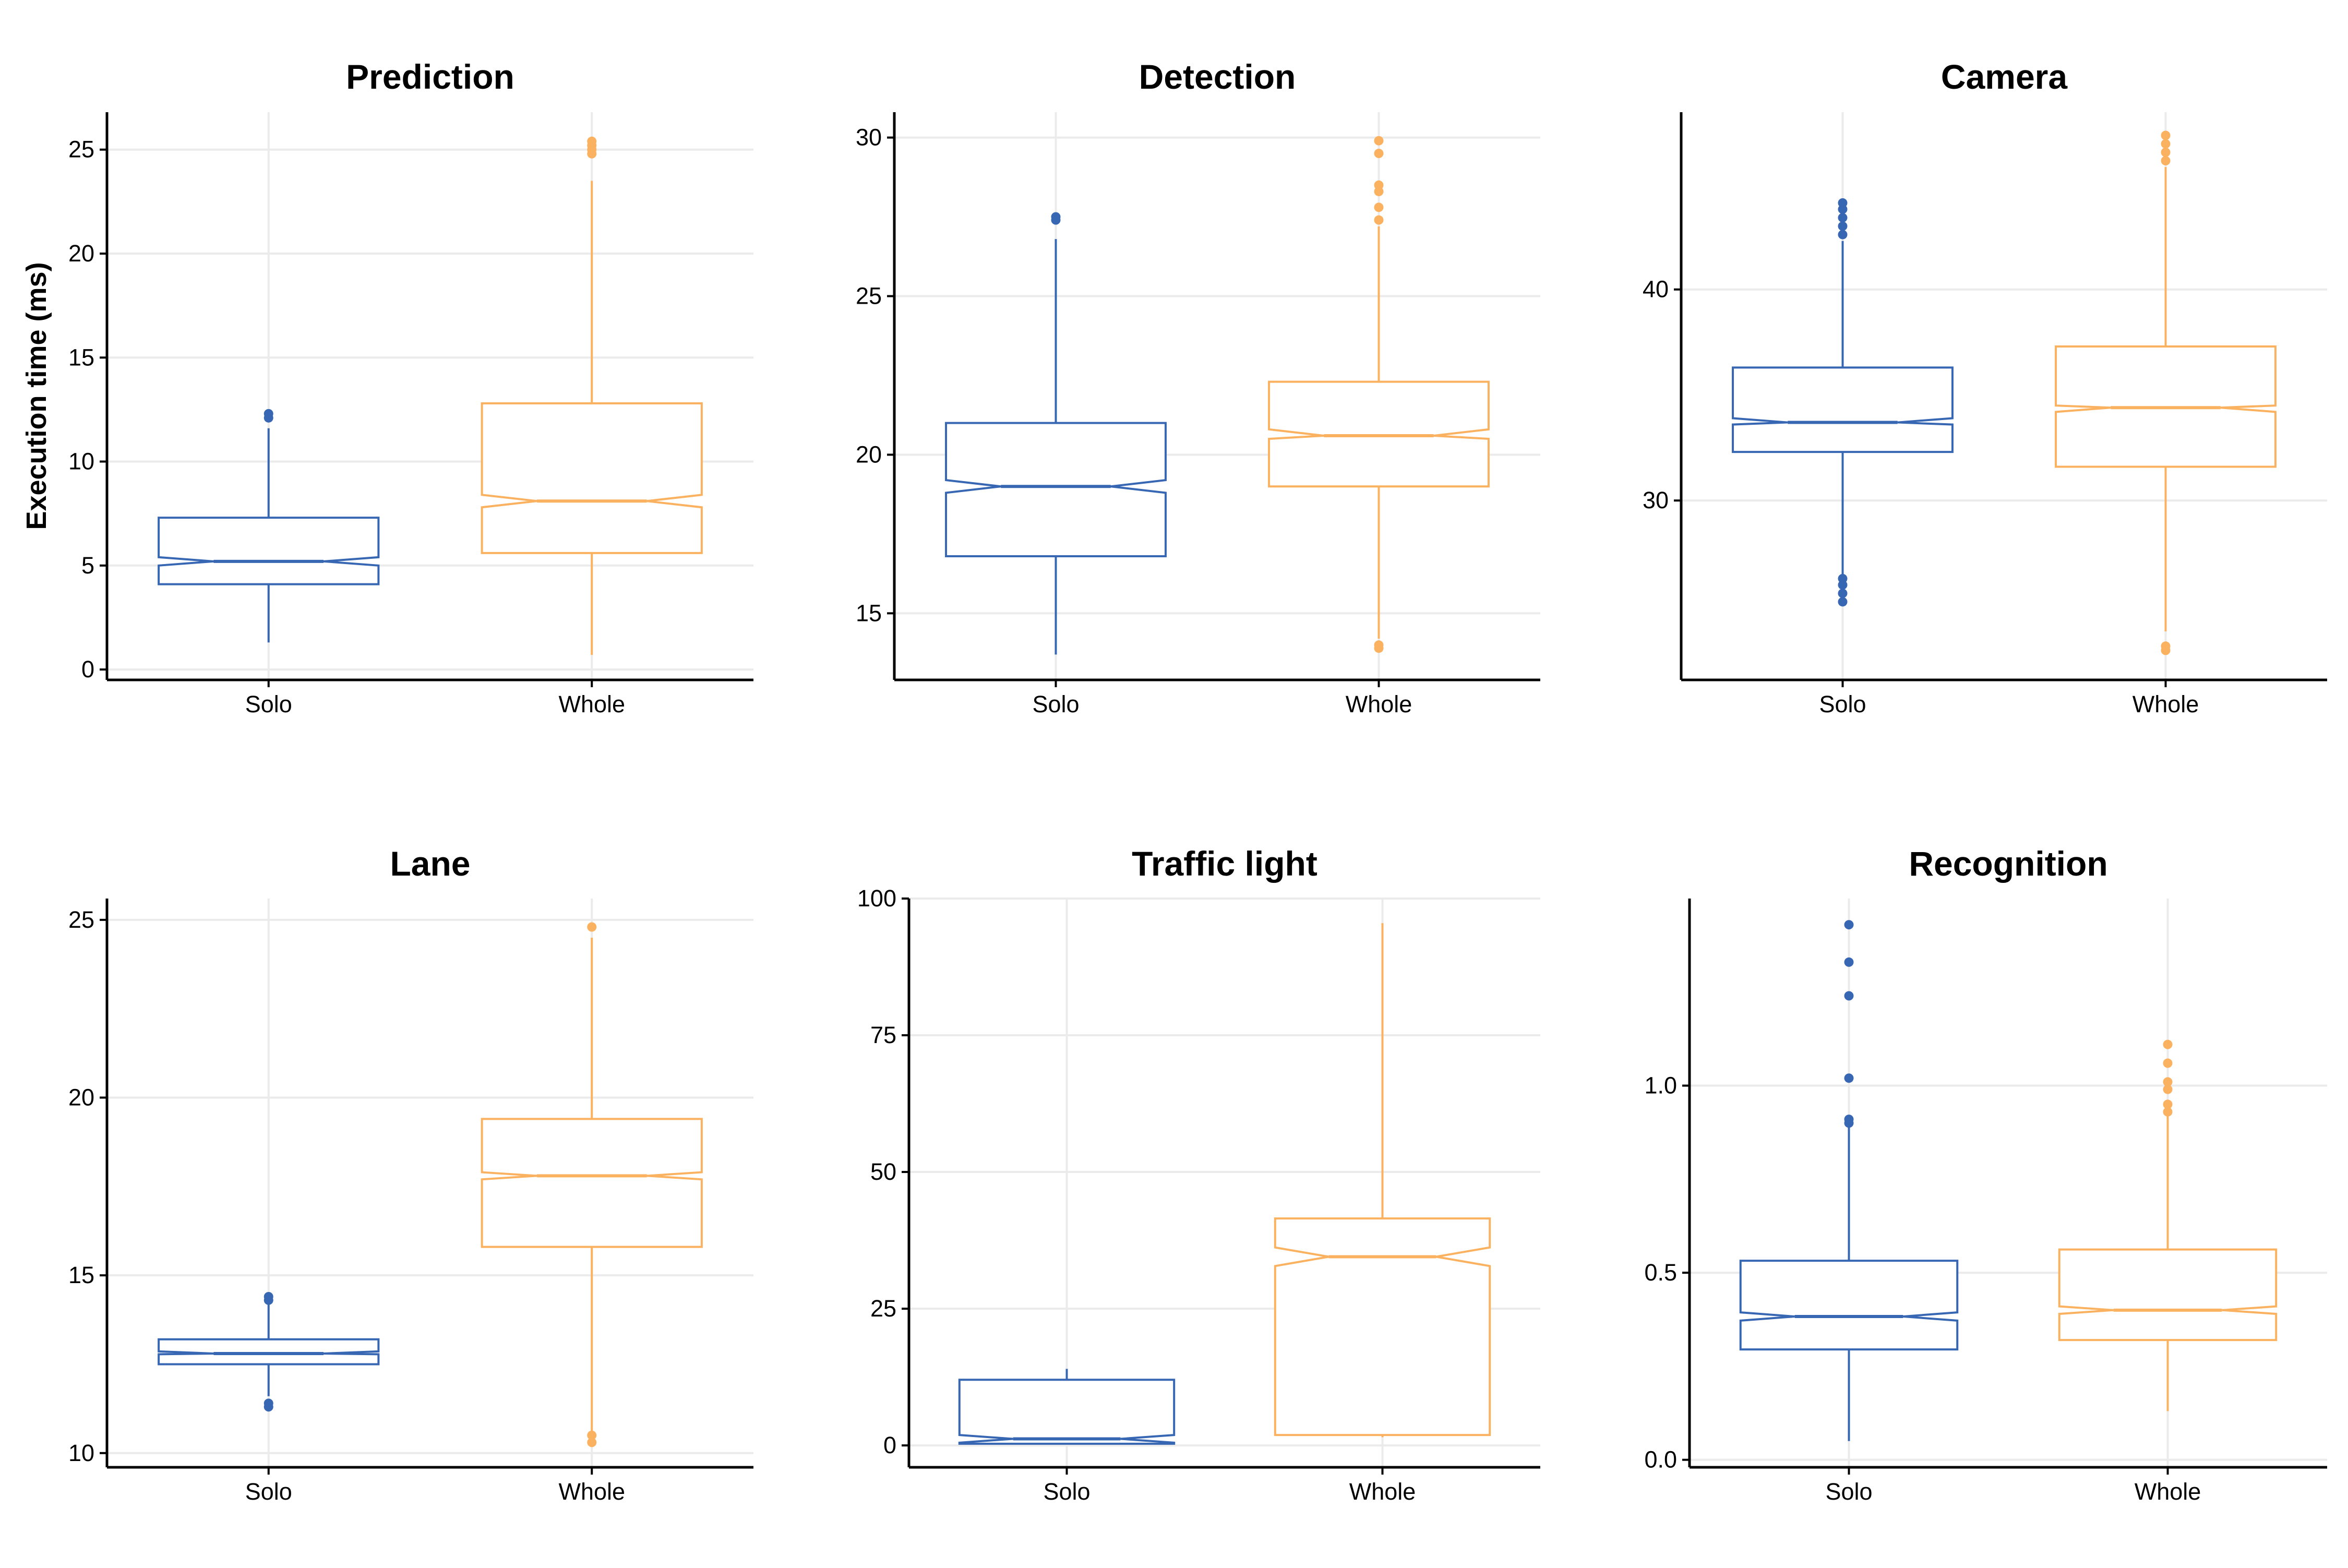  What do you see at coordinates (2008, 864) in the screenshot?
I see `panel-title: Recognition` at bounding box center [2008, 864].